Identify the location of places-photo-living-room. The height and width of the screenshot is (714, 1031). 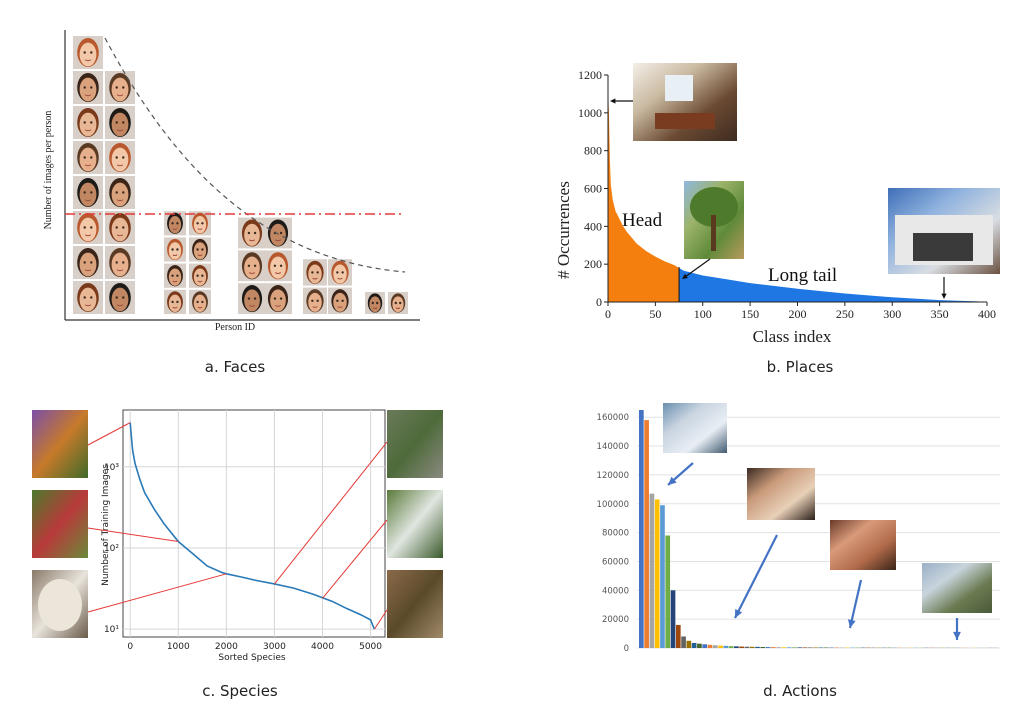
(685, 102).